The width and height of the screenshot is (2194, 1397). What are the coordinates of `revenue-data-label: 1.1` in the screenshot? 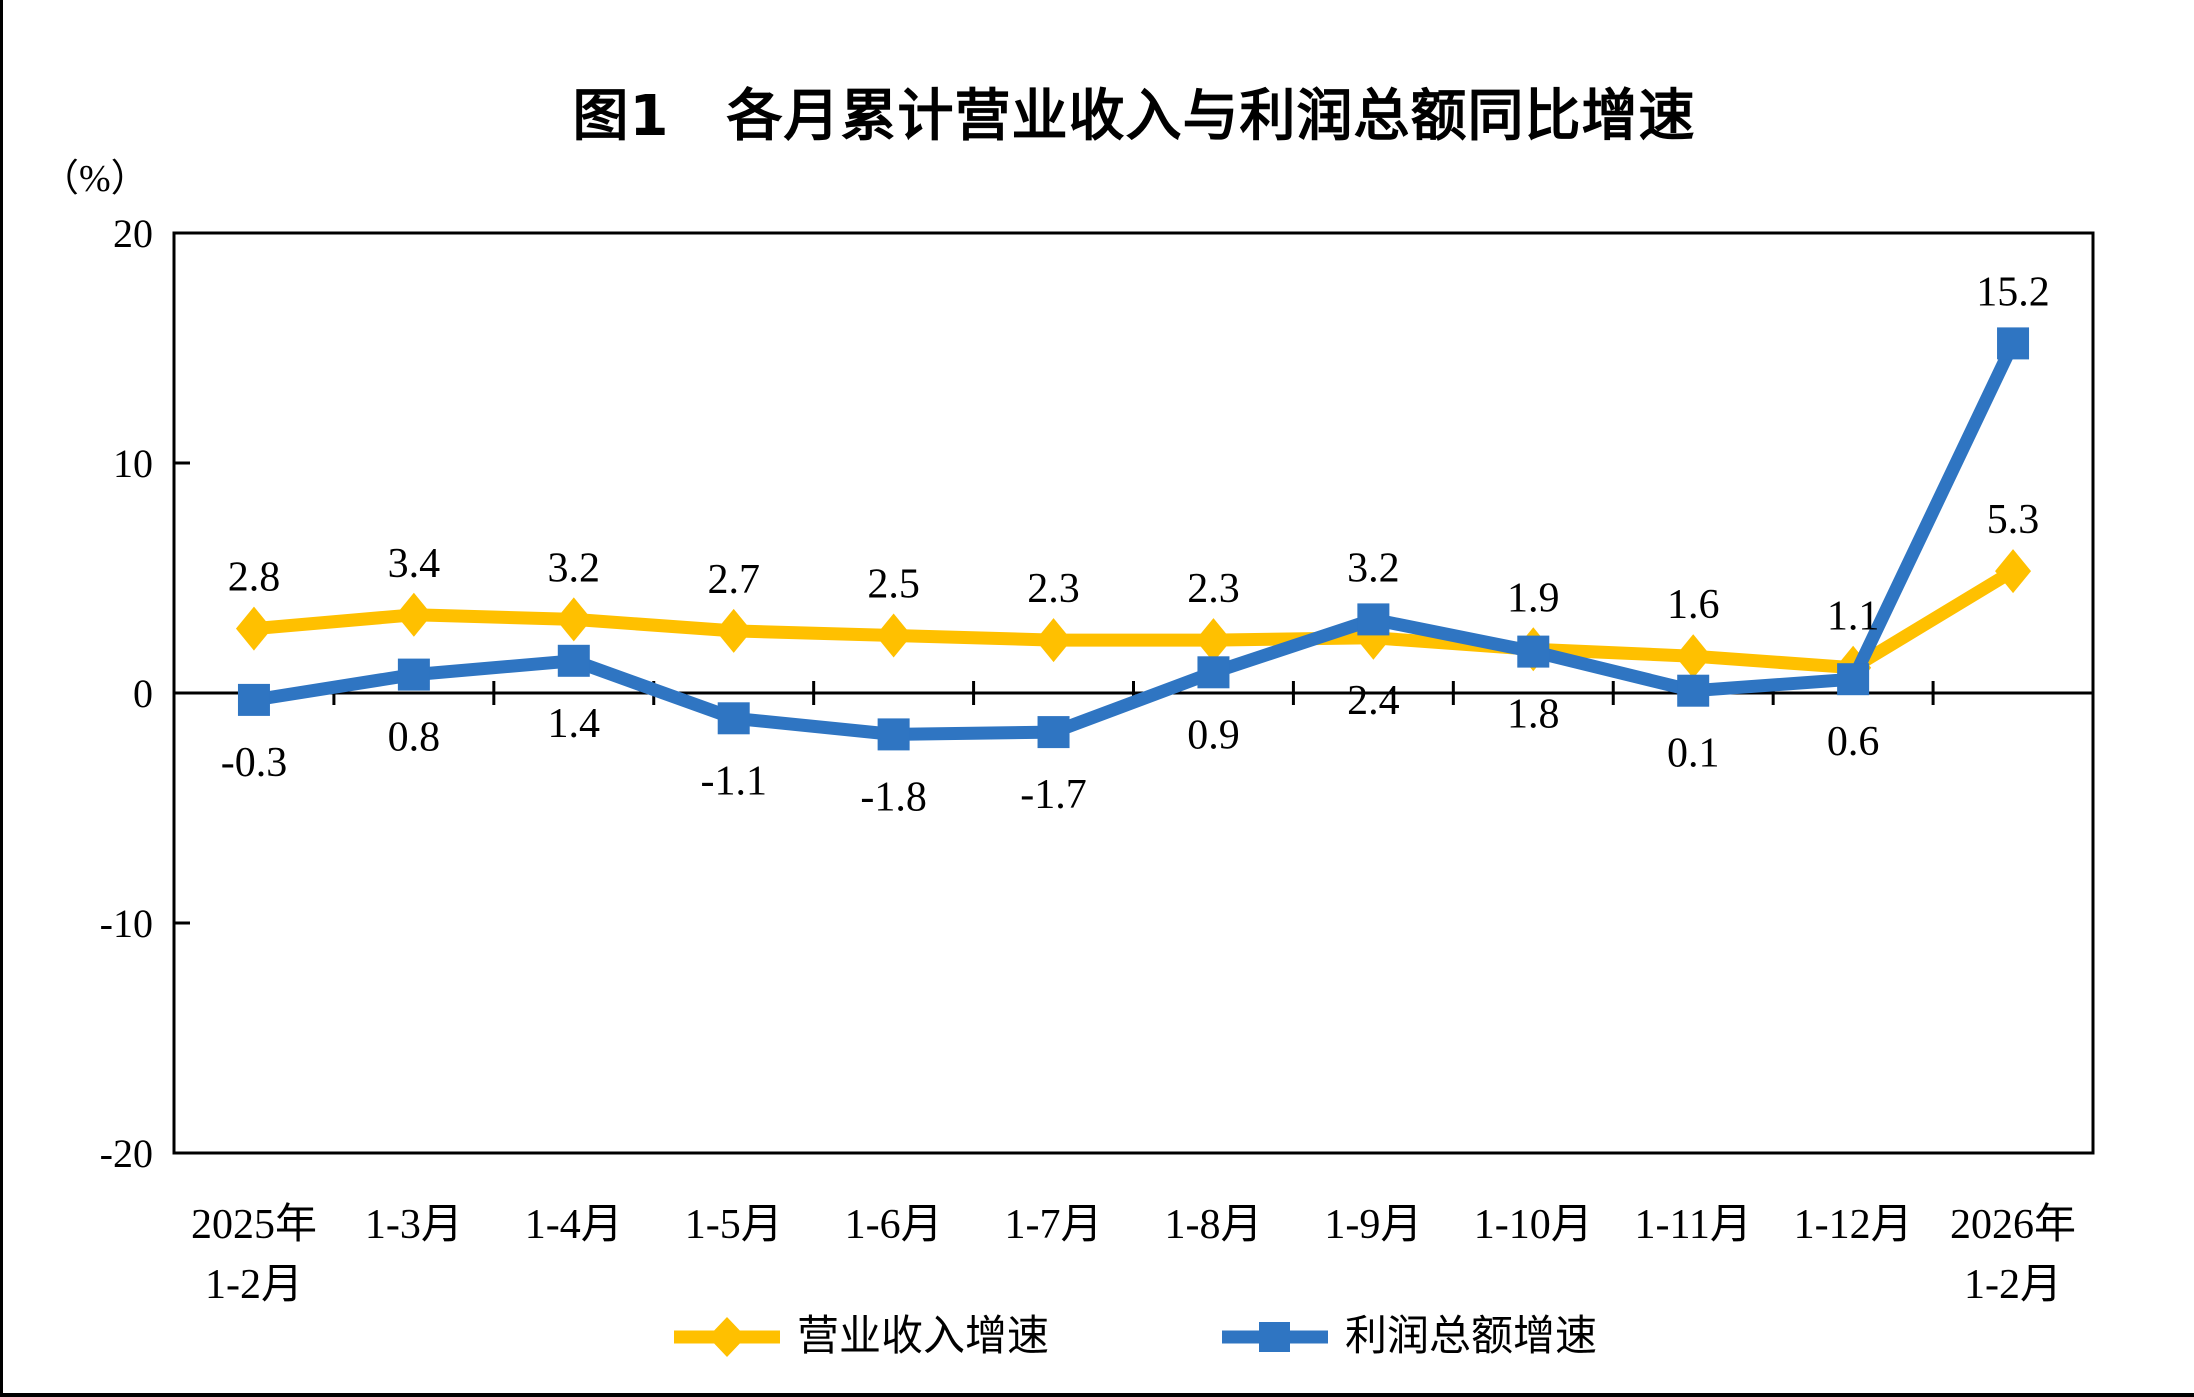 It's located at (1853, 617).